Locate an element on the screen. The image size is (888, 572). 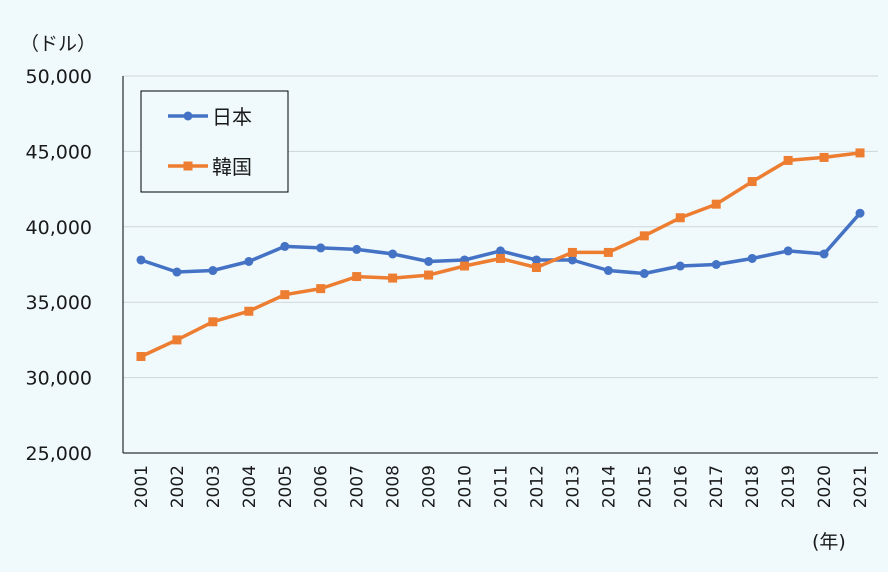
x-tick-label: 2018 is located at coordinates (753, 486).